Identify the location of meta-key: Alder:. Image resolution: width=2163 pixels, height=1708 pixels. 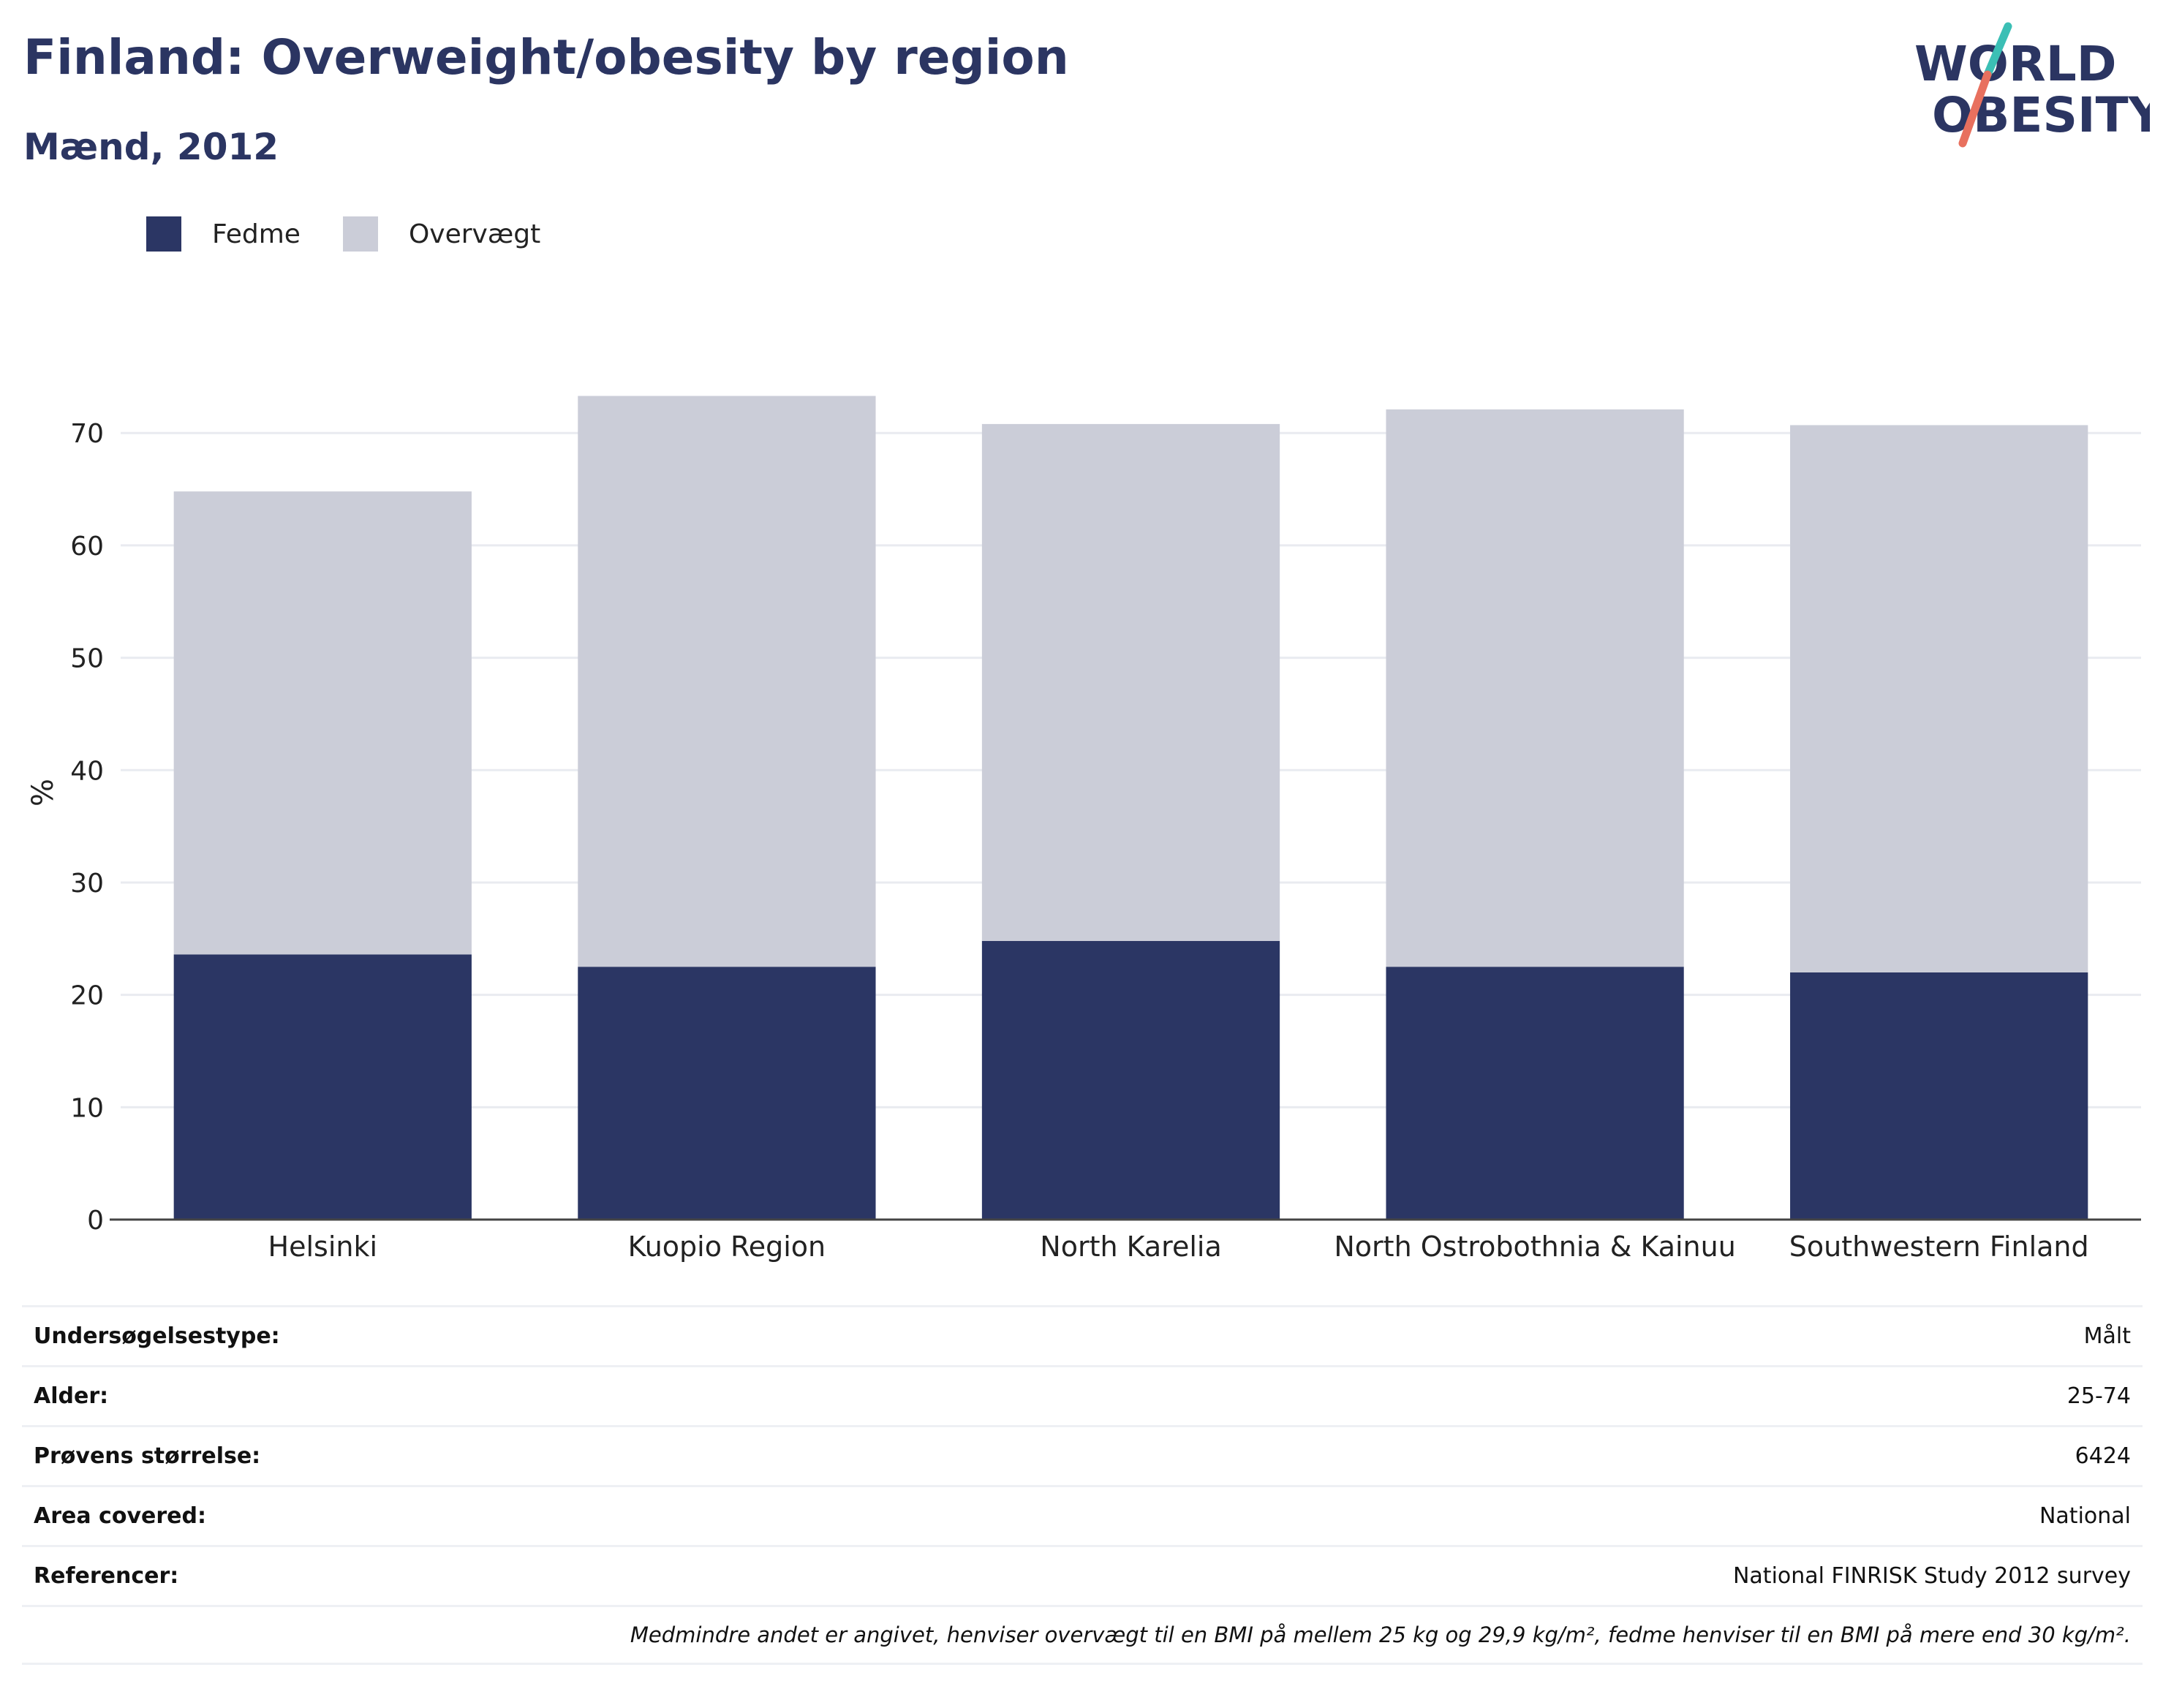
(72, 1396).